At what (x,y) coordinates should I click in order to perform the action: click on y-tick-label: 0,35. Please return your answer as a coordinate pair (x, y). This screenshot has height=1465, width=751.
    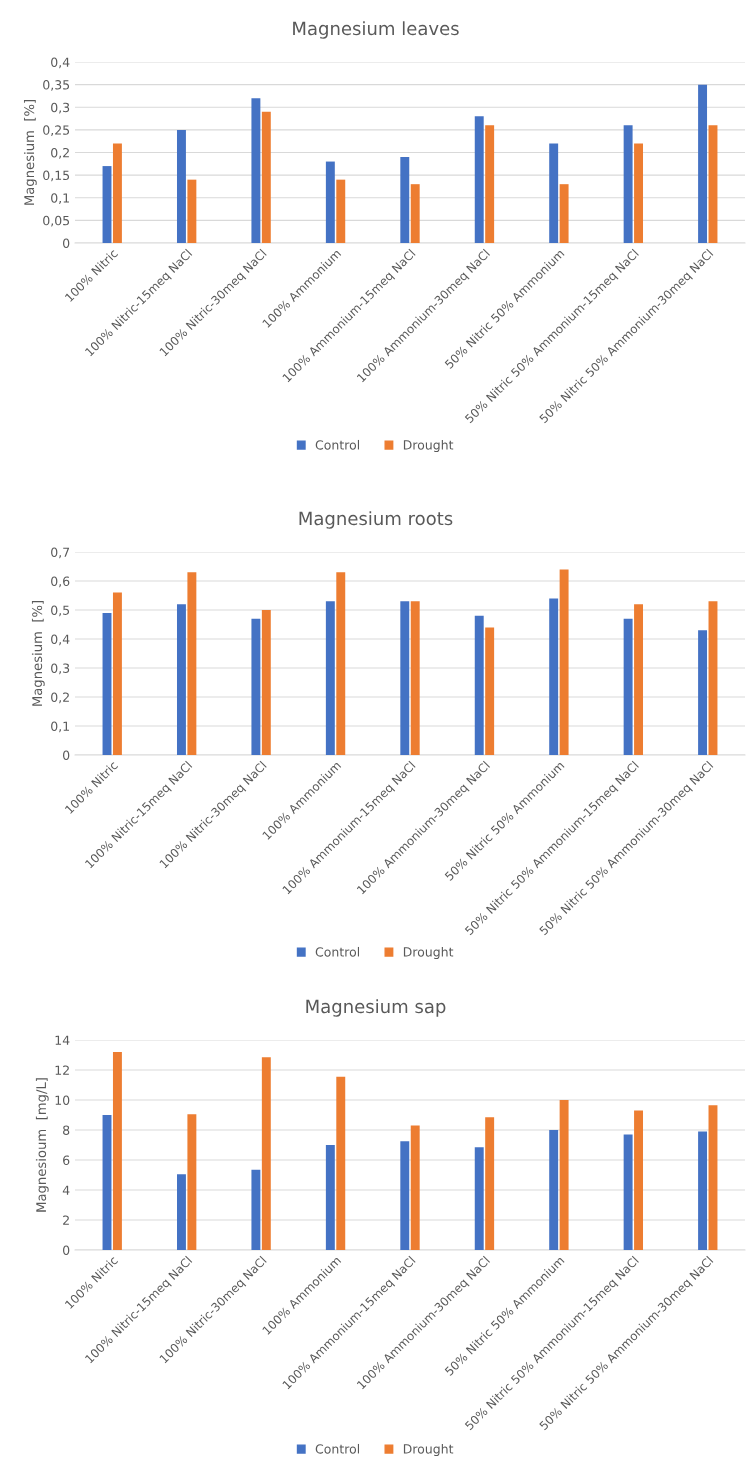
    Looking at the image, I should click on (56, 85).